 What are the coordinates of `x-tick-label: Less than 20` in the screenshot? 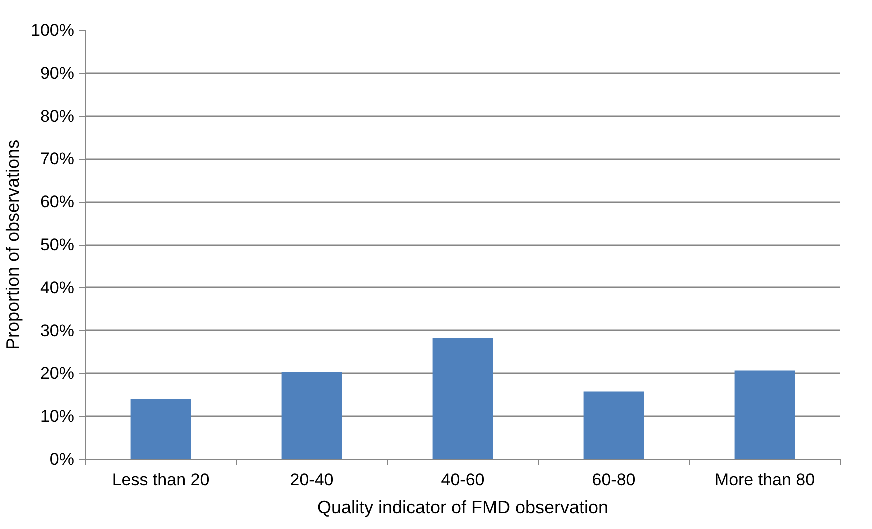 It's located at (161, 480).